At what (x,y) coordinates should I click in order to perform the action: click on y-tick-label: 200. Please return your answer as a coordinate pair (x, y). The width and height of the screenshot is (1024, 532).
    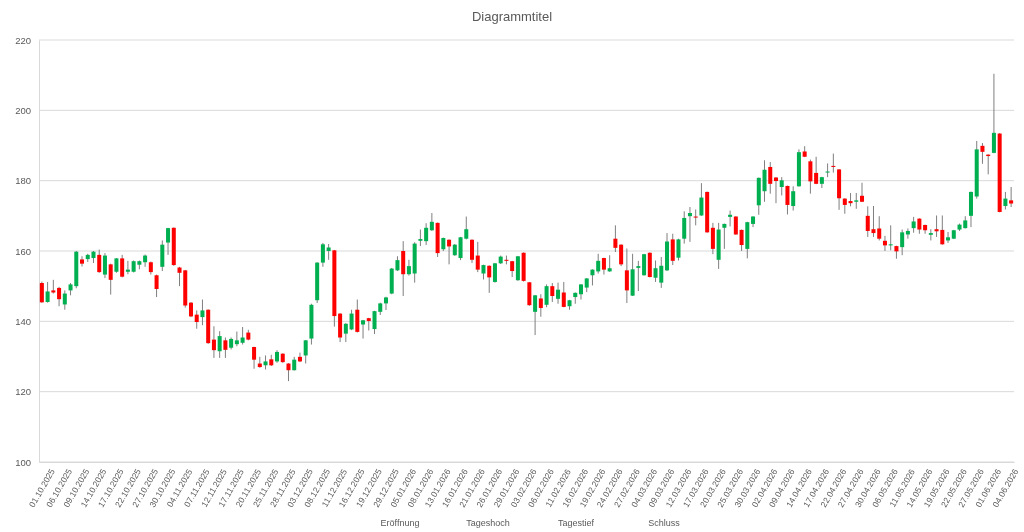
    Looking at the image, I should click on (23, 110).